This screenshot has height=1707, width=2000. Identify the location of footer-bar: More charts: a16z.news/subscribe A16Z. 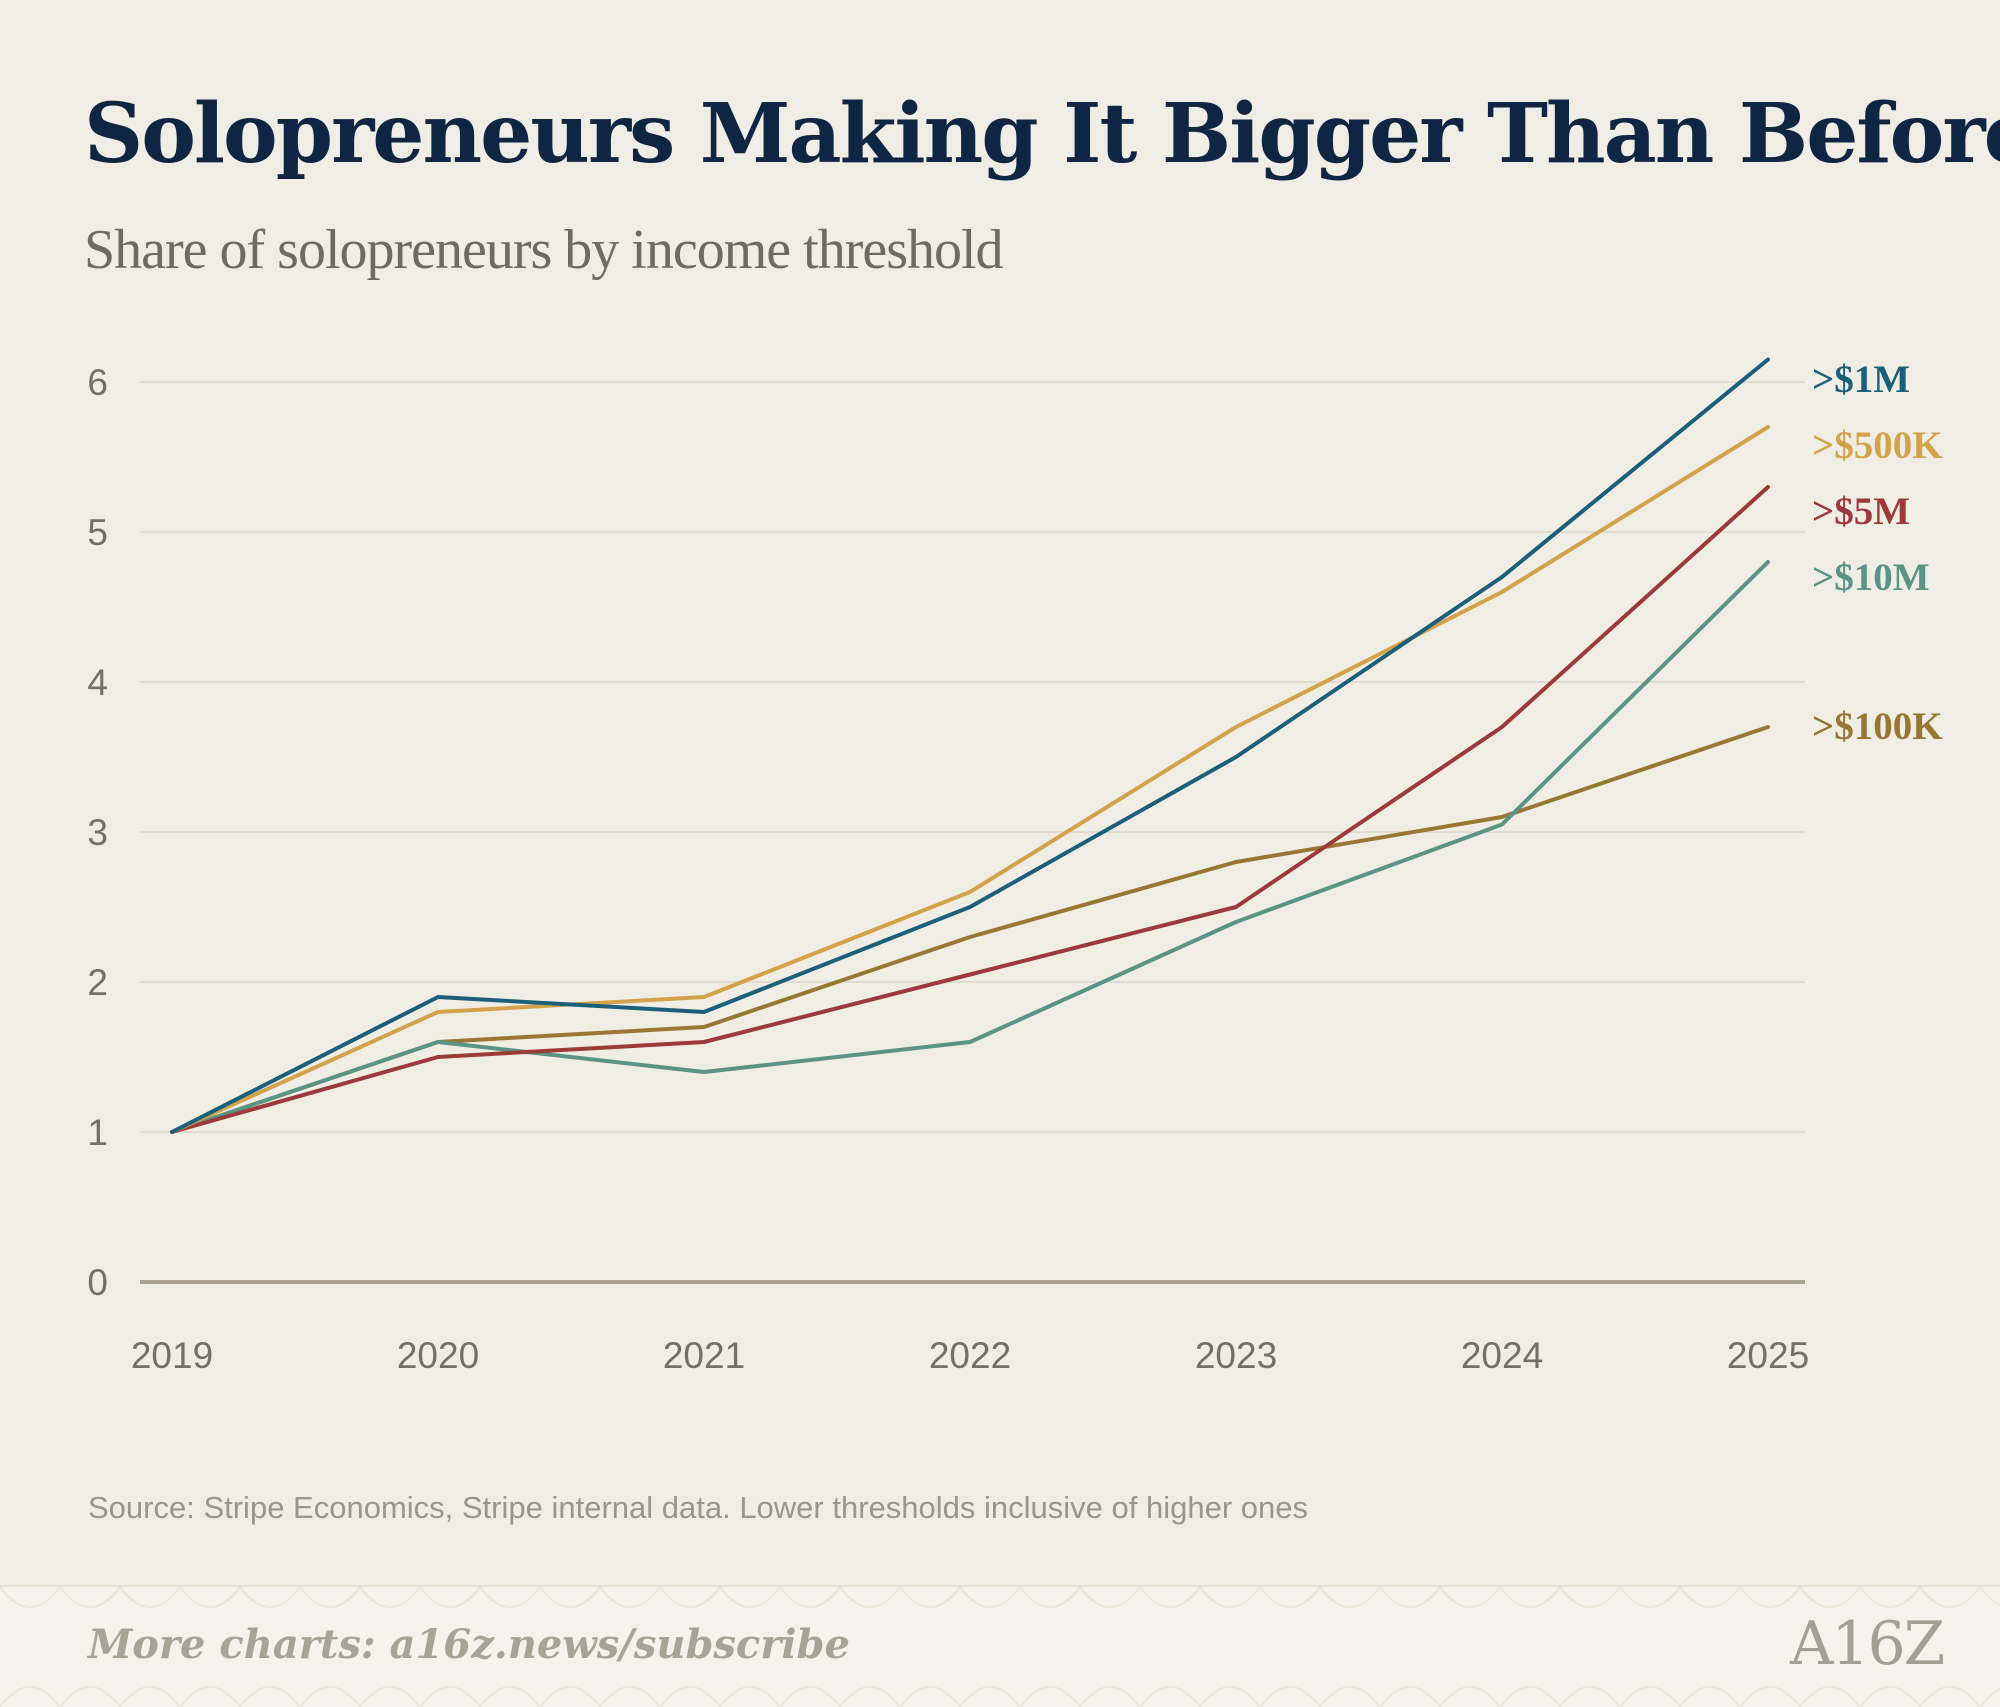
(1000, 1646).